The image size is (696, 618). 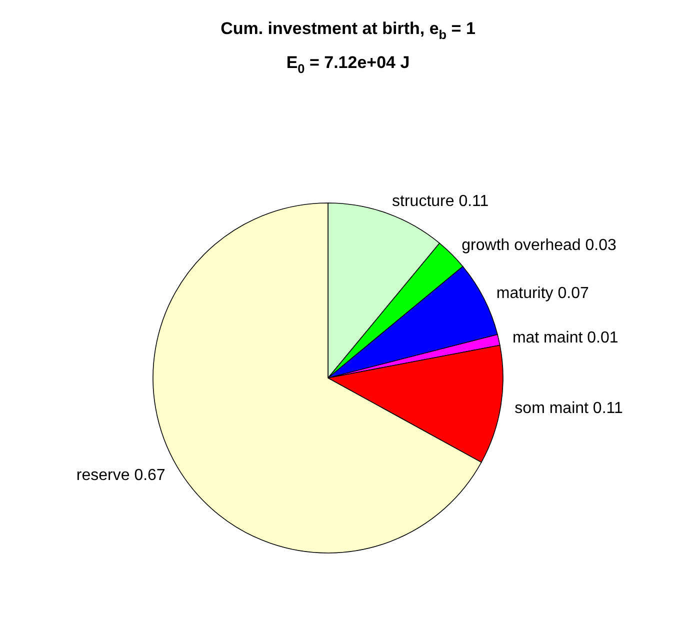 What do you see at coordinates (121, 475) in the screenshot?
I see `slice-label: reserve 0.67` at bounding box center [121, 475].